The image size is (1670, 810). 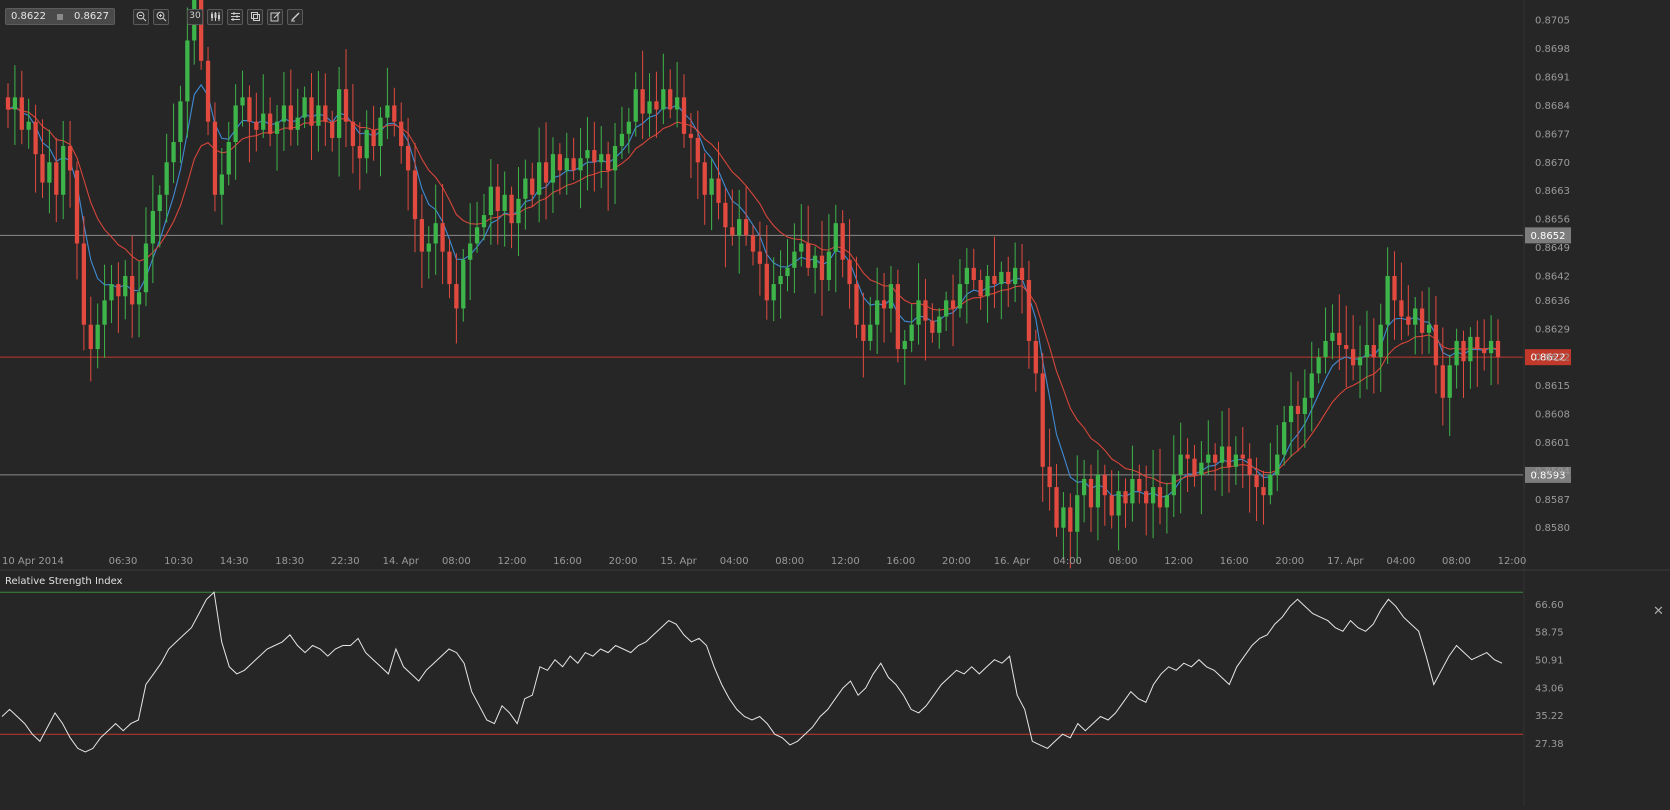 I want to click on price-axis-label: 0.8677, so click(x=1552, y=134).